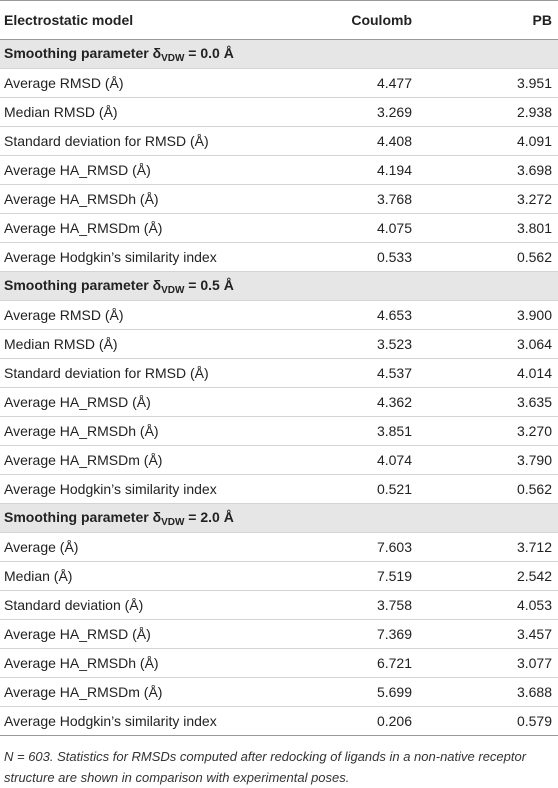 The width and height of the screenshot is (558, 788). Describe the element at coordinates (487, 228) in the screenshot. I see `pb-value: 3.801` at that location.